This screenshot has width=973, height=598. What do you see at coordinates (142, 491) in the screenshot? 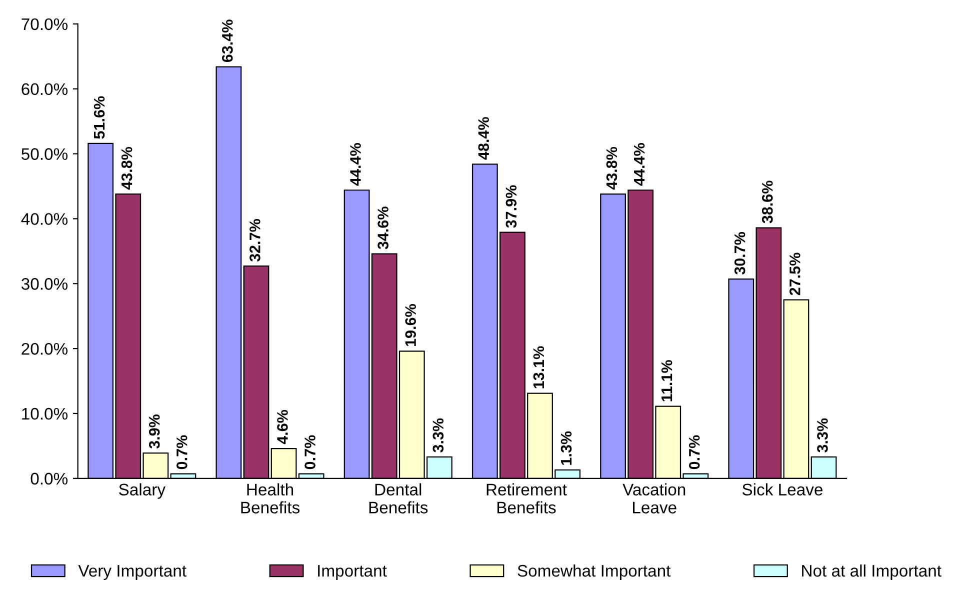
I see `x-tick-label: Salary` at bounding box center [142, 491].